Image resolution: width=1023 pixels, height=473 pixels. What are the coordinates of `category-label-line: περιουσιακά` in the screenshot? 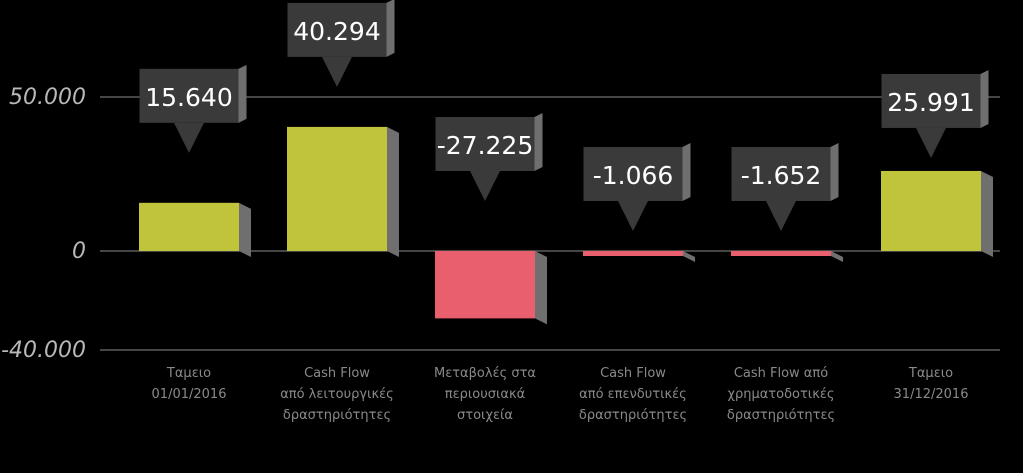 It's located at (485, 394).